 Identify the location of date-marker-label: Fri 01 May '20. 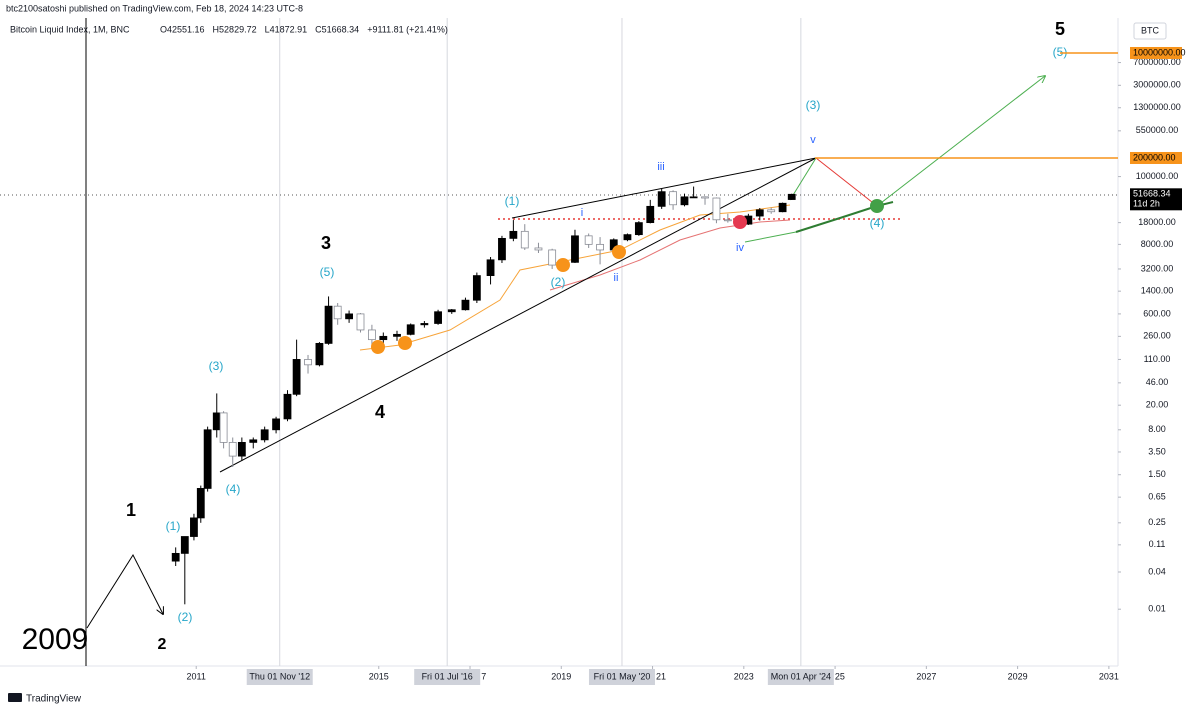
(622, 676).